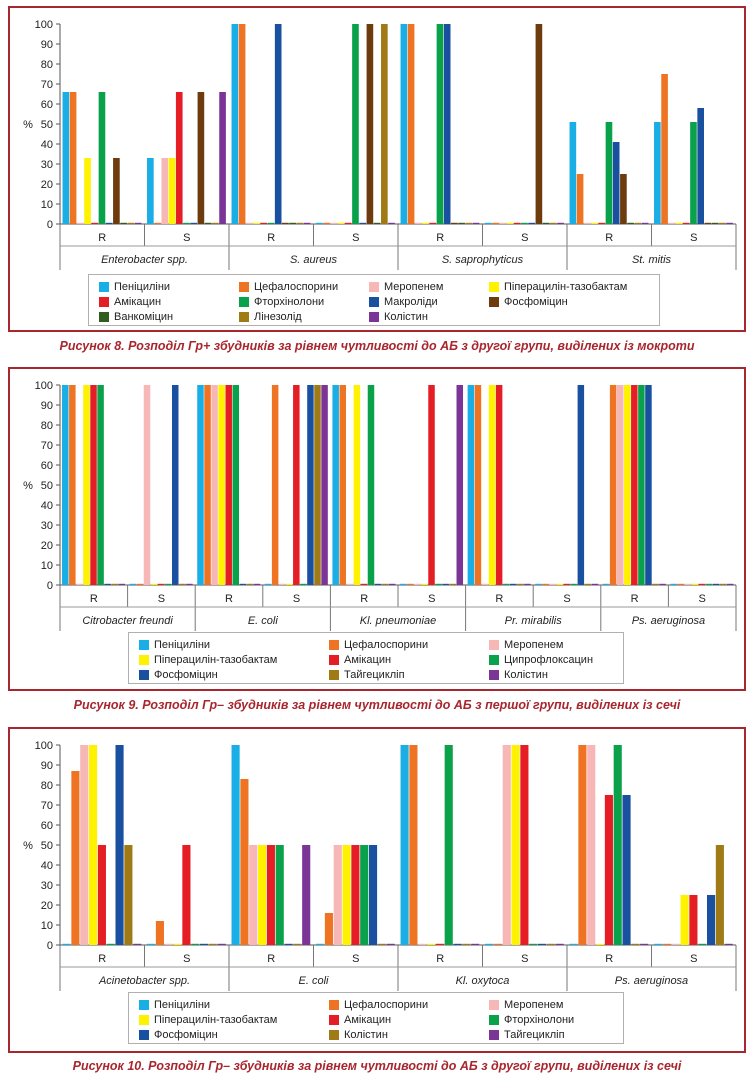 Image resolution: width=754 pixels, height=1077 pixels. Describe the element at coordinates (386, 1005) in the screenshot. I see `legend-label: Цефалоспорини` at that location.